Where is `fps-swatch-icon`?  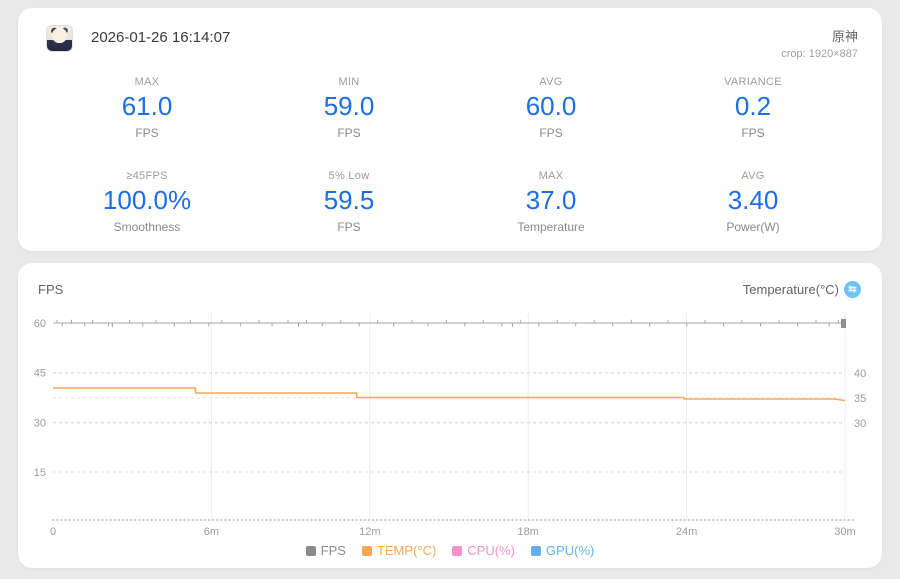
fps-swatch-icon is located at coordinates (310, 550).